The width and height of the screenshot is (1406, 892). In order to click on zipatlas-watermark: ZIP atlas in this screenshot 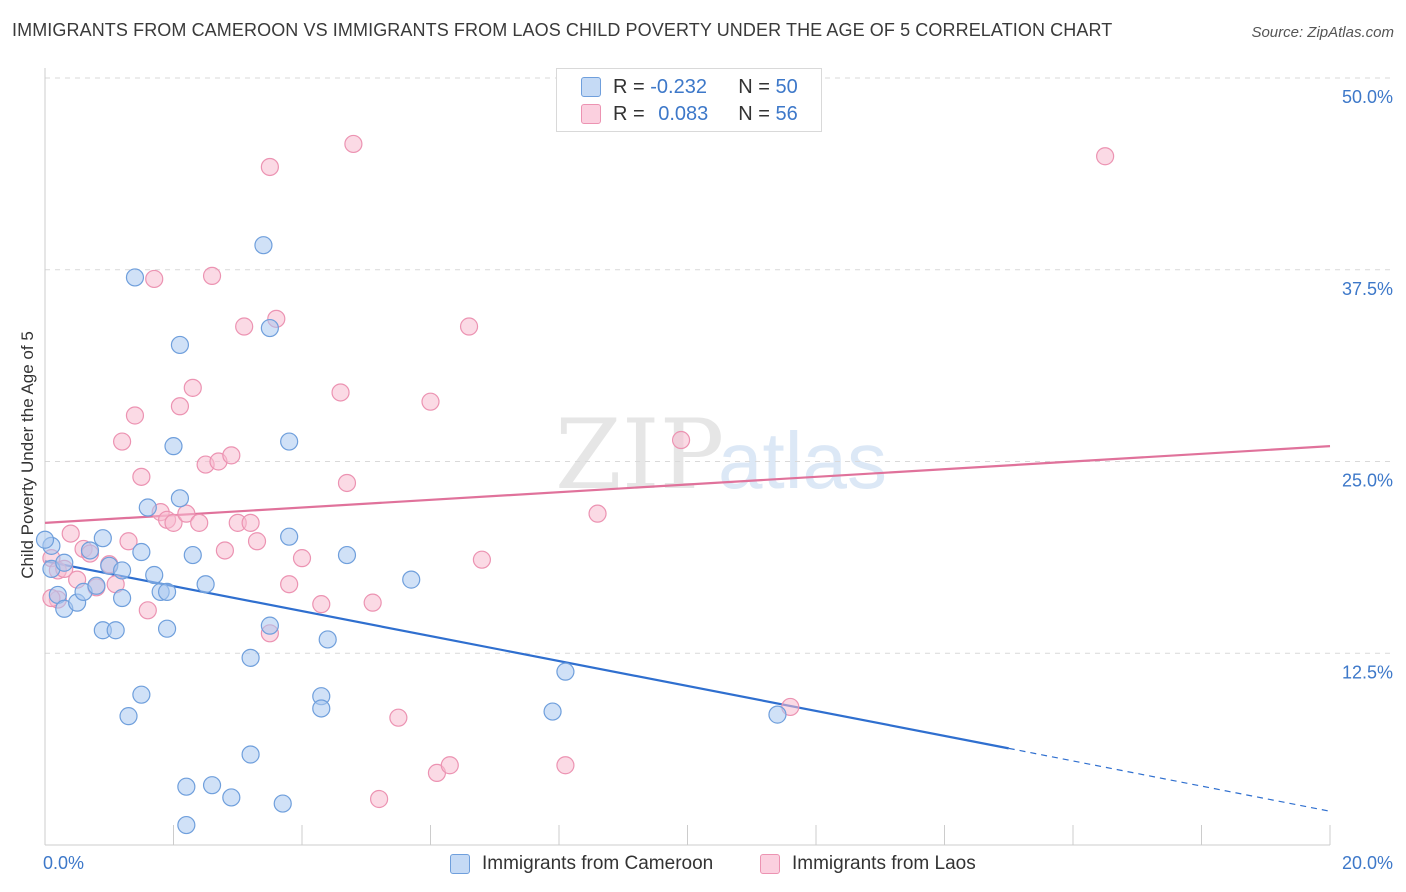, I will do `click(721, 455)`.